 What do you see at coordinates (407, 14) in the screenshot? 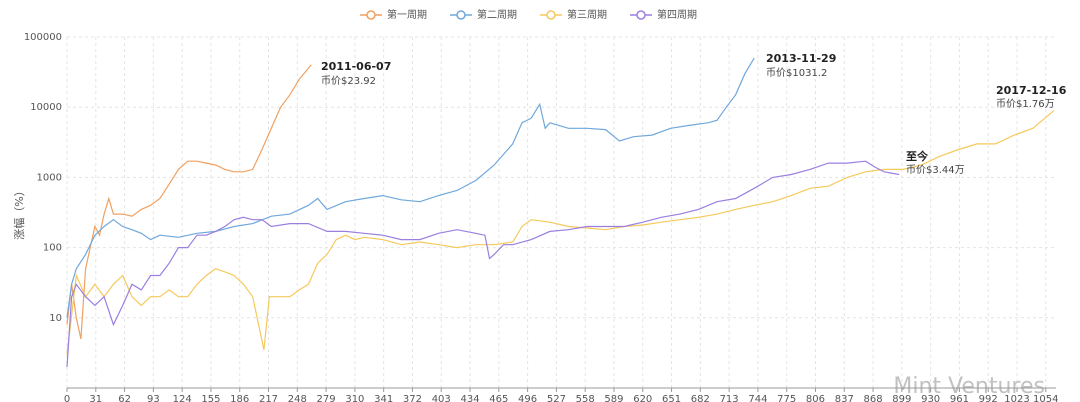
I see `legend-label: 第一周期` at bounding box center [407, 14].